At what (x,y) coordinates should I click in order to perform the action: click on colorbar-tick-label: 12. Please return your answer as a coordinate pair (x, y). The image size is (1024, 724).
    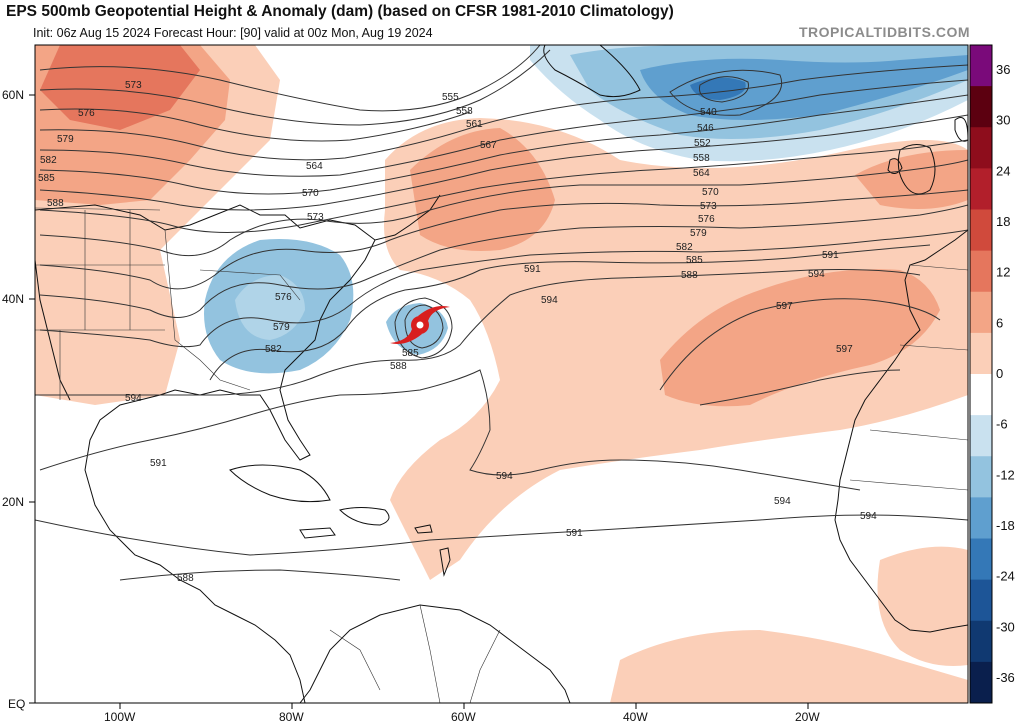
    Looking at the image, I should click on (1003, 272).